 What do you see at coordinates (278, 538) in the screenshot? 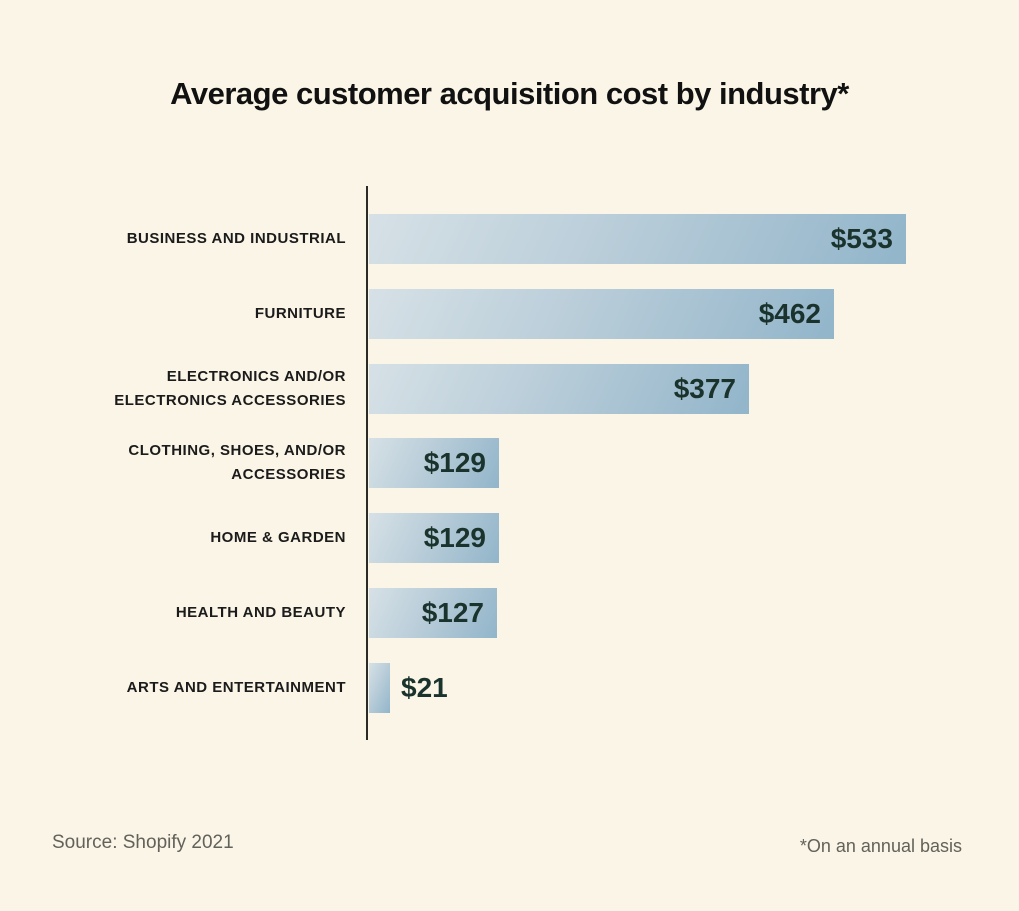
I see `category-label: HOME & GARDEN` at bounding box center [278, 538].